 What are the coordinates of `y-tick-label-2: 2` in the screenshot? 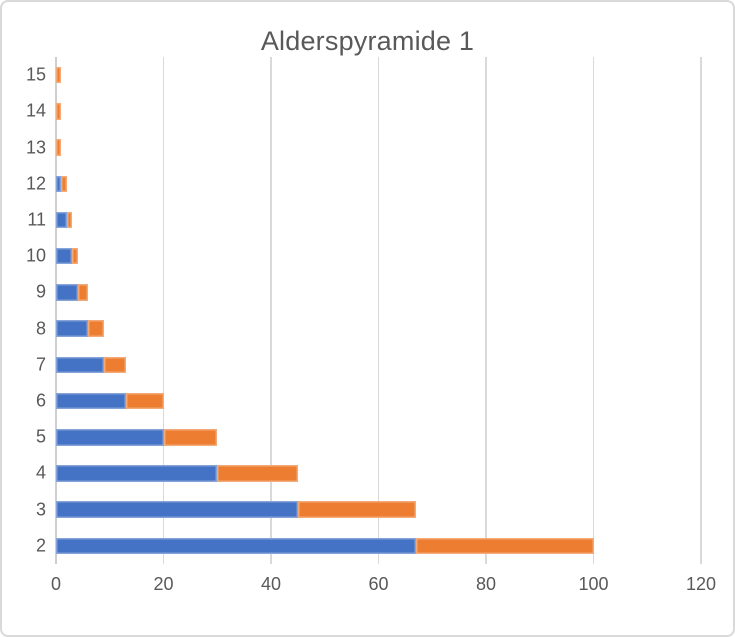 It's located at (40, 545).